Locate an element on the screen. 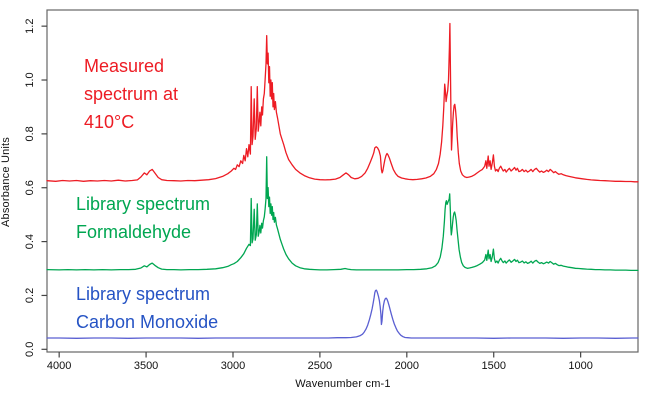  annotation-line: Measured is located at coordinates (124, 66).